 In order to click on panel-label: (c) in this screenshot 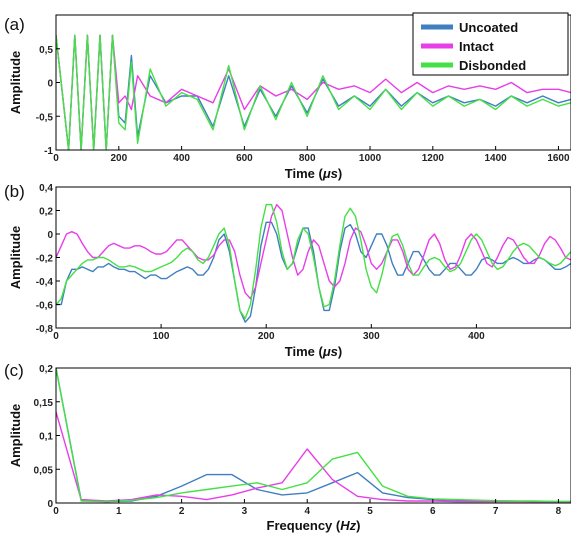, I will do `click(14, 370)`.